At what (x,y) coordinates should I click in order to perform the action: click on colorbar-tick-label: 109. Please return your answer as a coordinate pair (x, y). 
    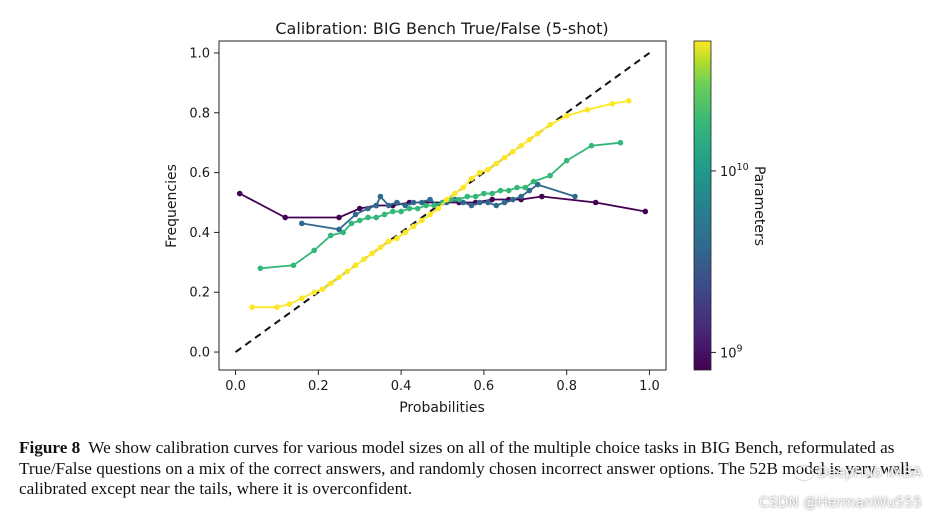
    Looking at the image, I should click on (731, 352).